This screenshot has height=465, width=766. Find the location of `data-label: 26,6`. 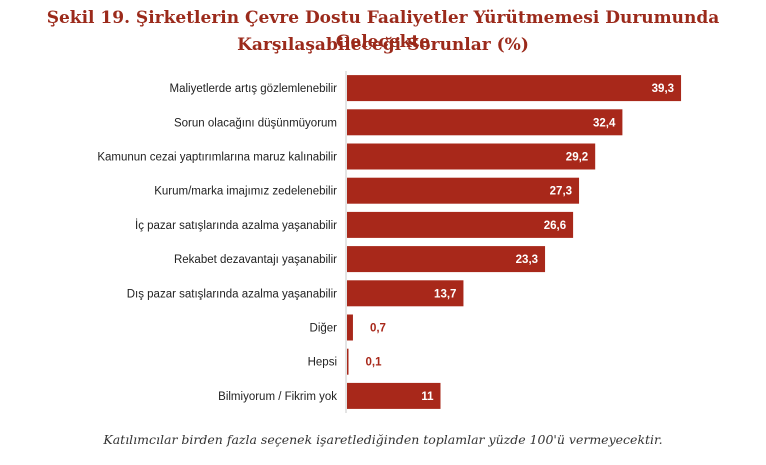

data-label: 26,6 is located at coordinates (555, 226).